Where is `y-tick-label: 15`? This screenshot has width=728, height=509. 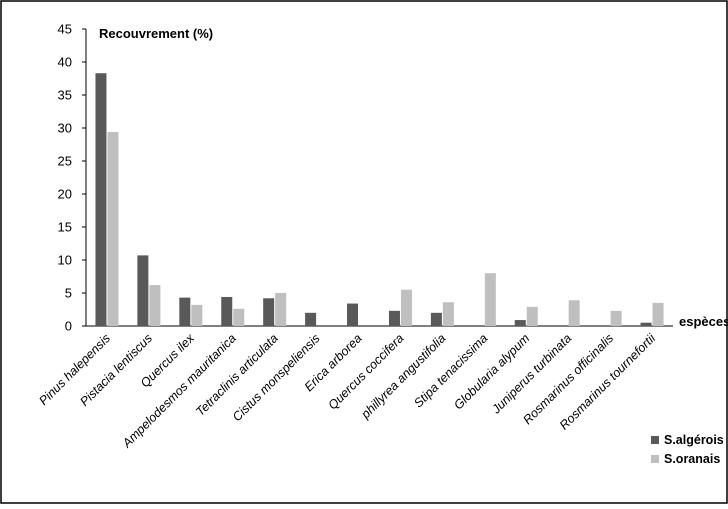
y-tick-label: 15 is located at coordinates (65, 227).